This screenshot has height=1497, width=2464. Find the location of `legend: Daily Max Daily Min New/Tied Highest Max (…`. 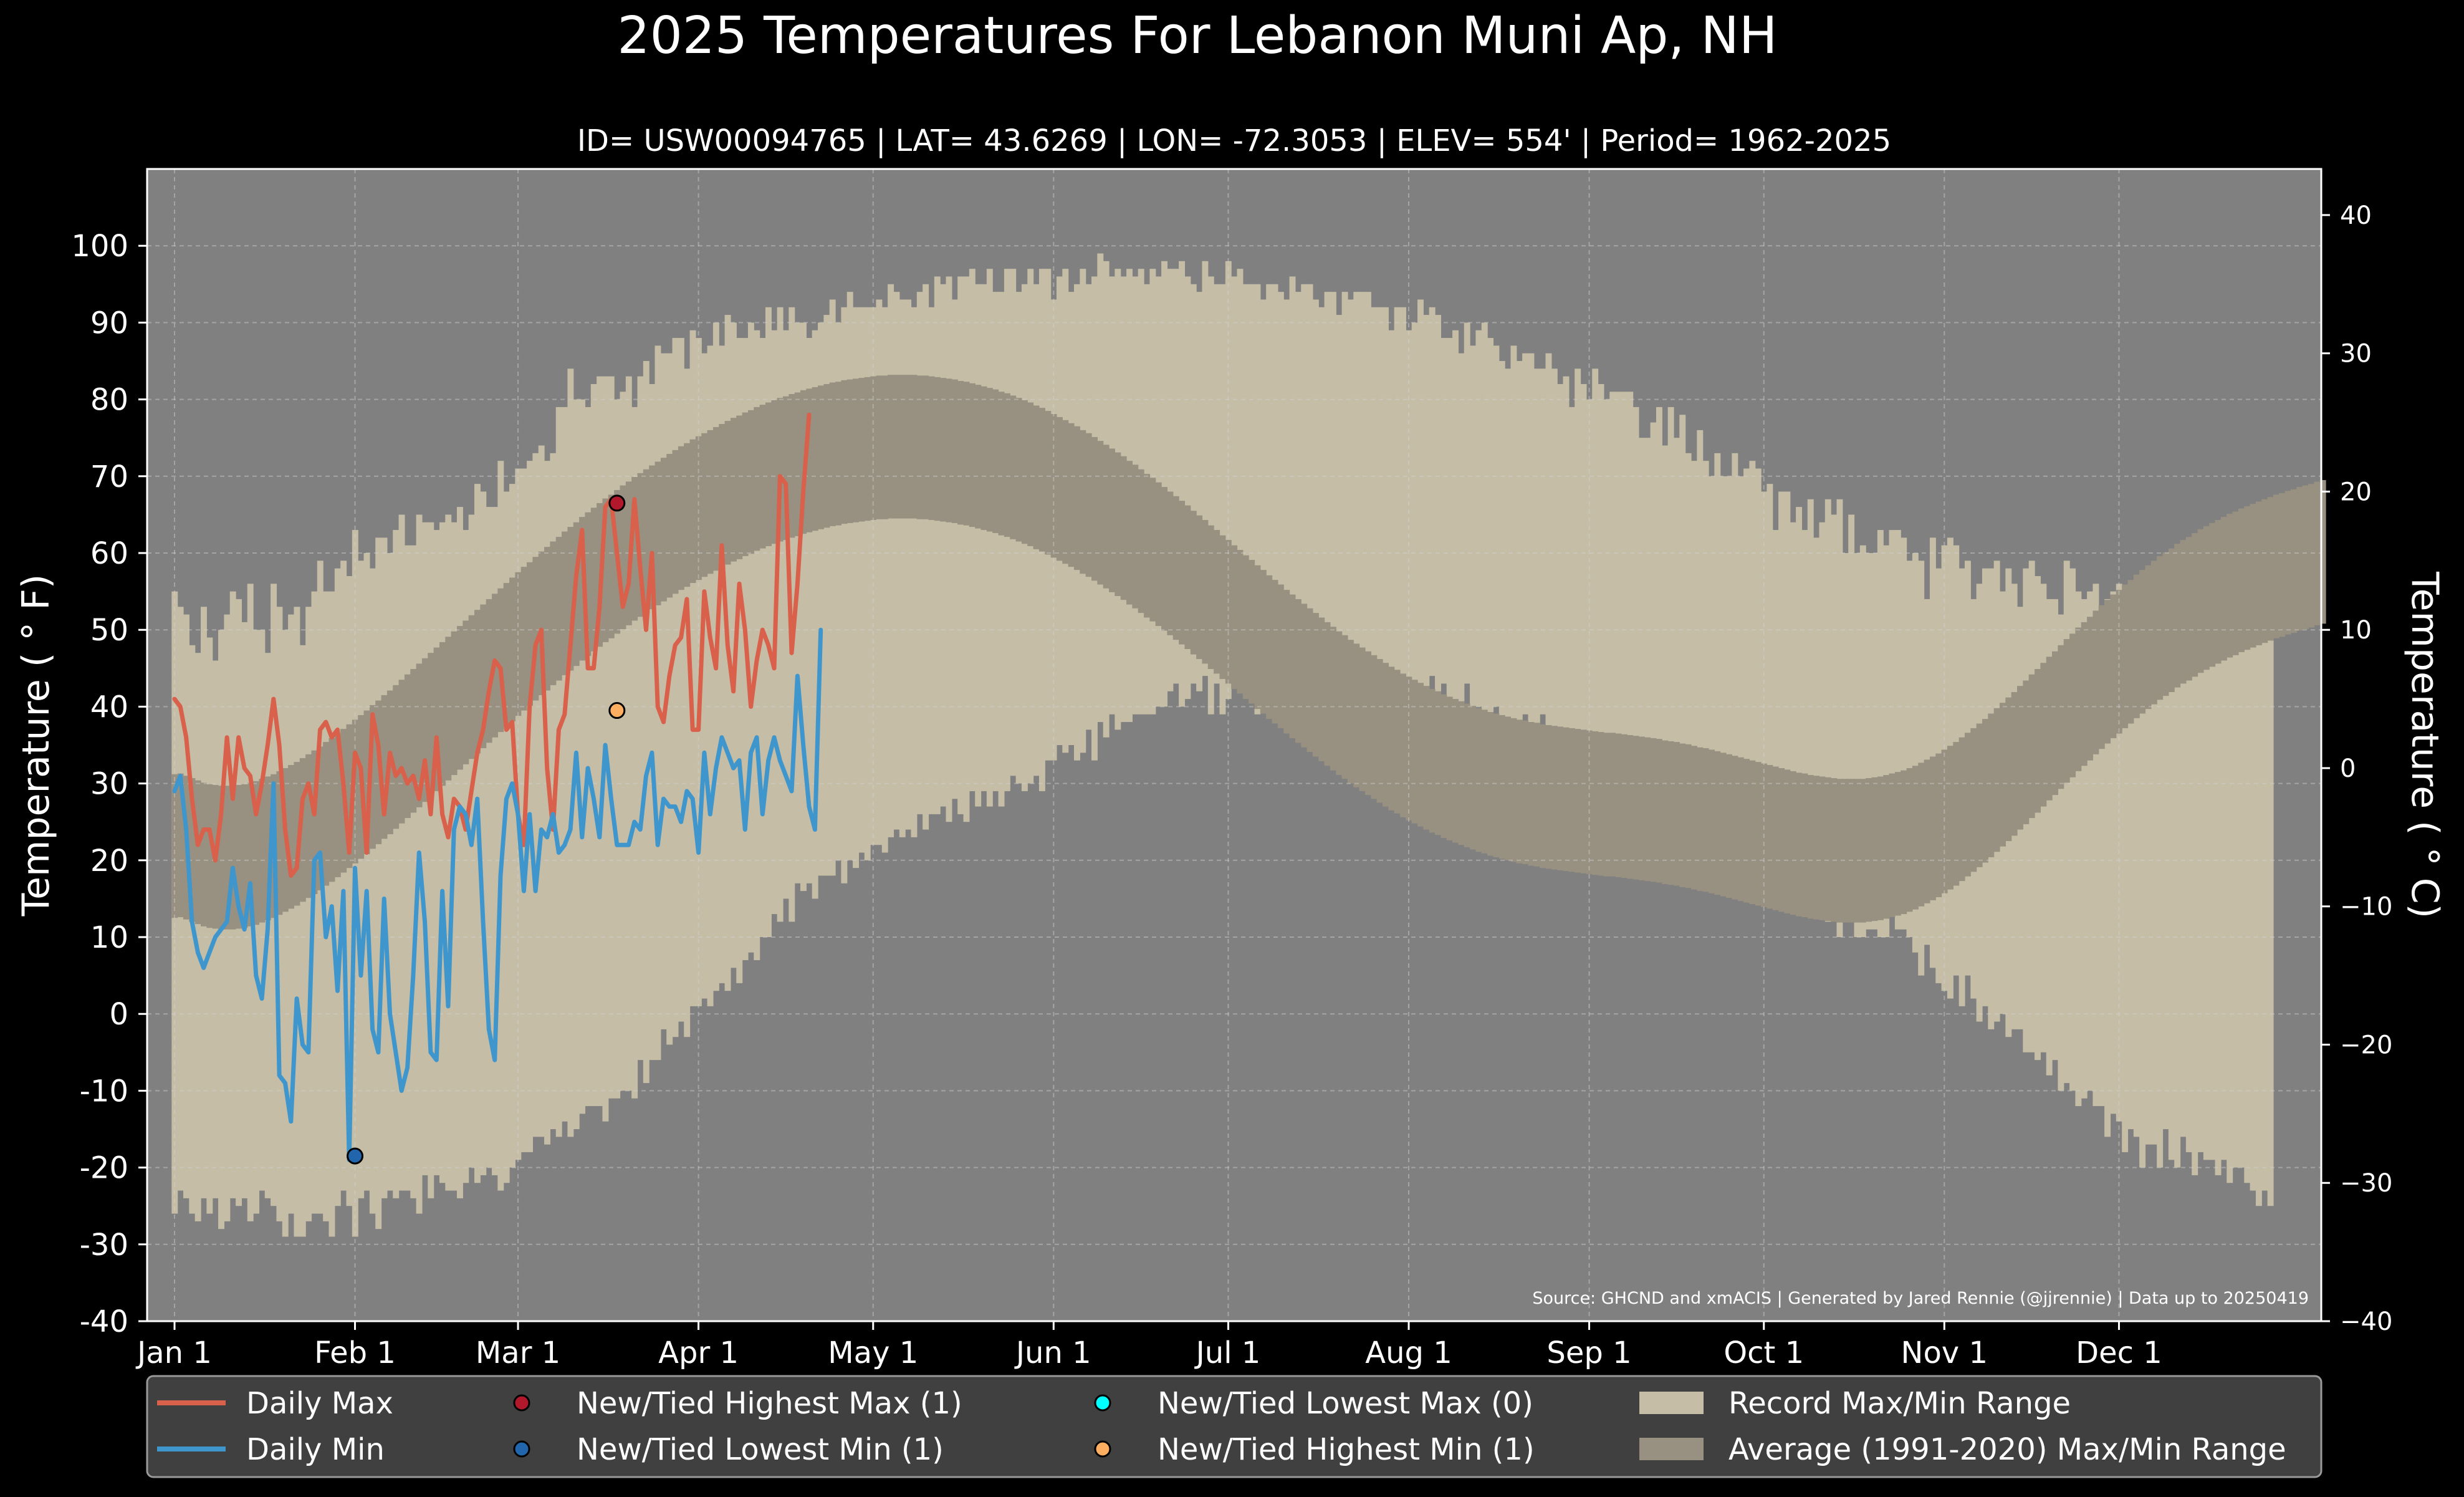

legend: Daily Max Daily Min New/Tied Highest Max (… is located at coordinates (1234, 1426).